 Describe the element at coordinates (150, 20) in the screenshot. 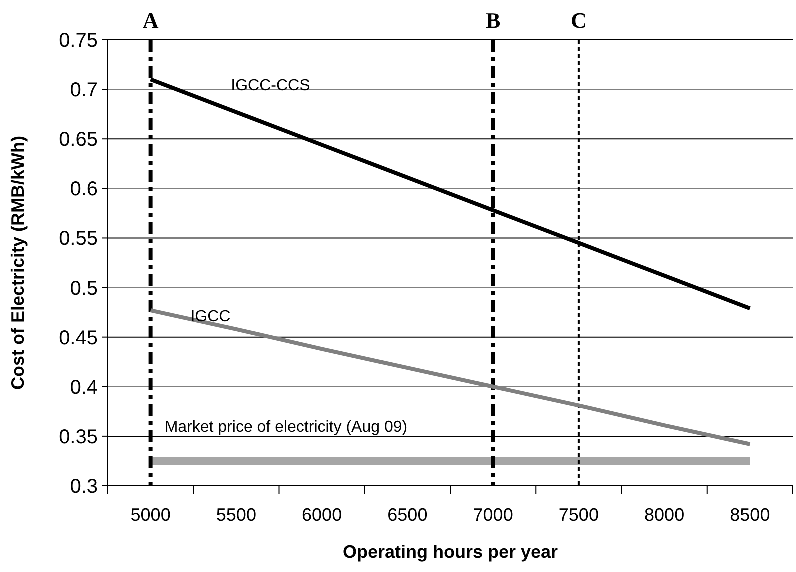

I see `ref-line-label: A` at that location.